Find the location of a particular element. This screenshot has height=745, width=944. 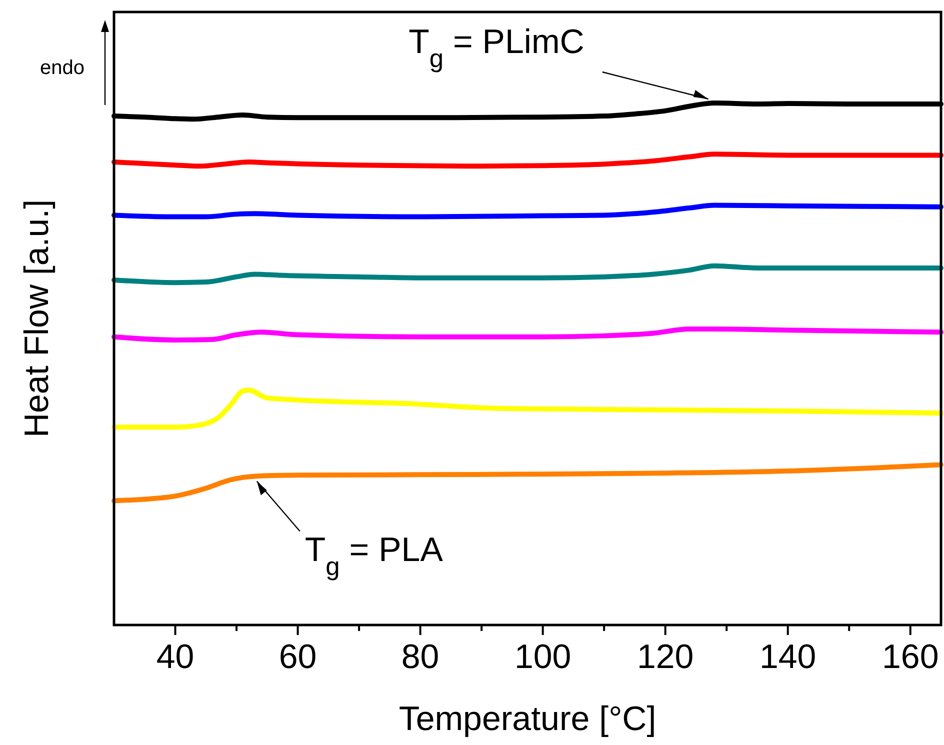

x-tick-label: 120 is located at coordinates (665, 657).